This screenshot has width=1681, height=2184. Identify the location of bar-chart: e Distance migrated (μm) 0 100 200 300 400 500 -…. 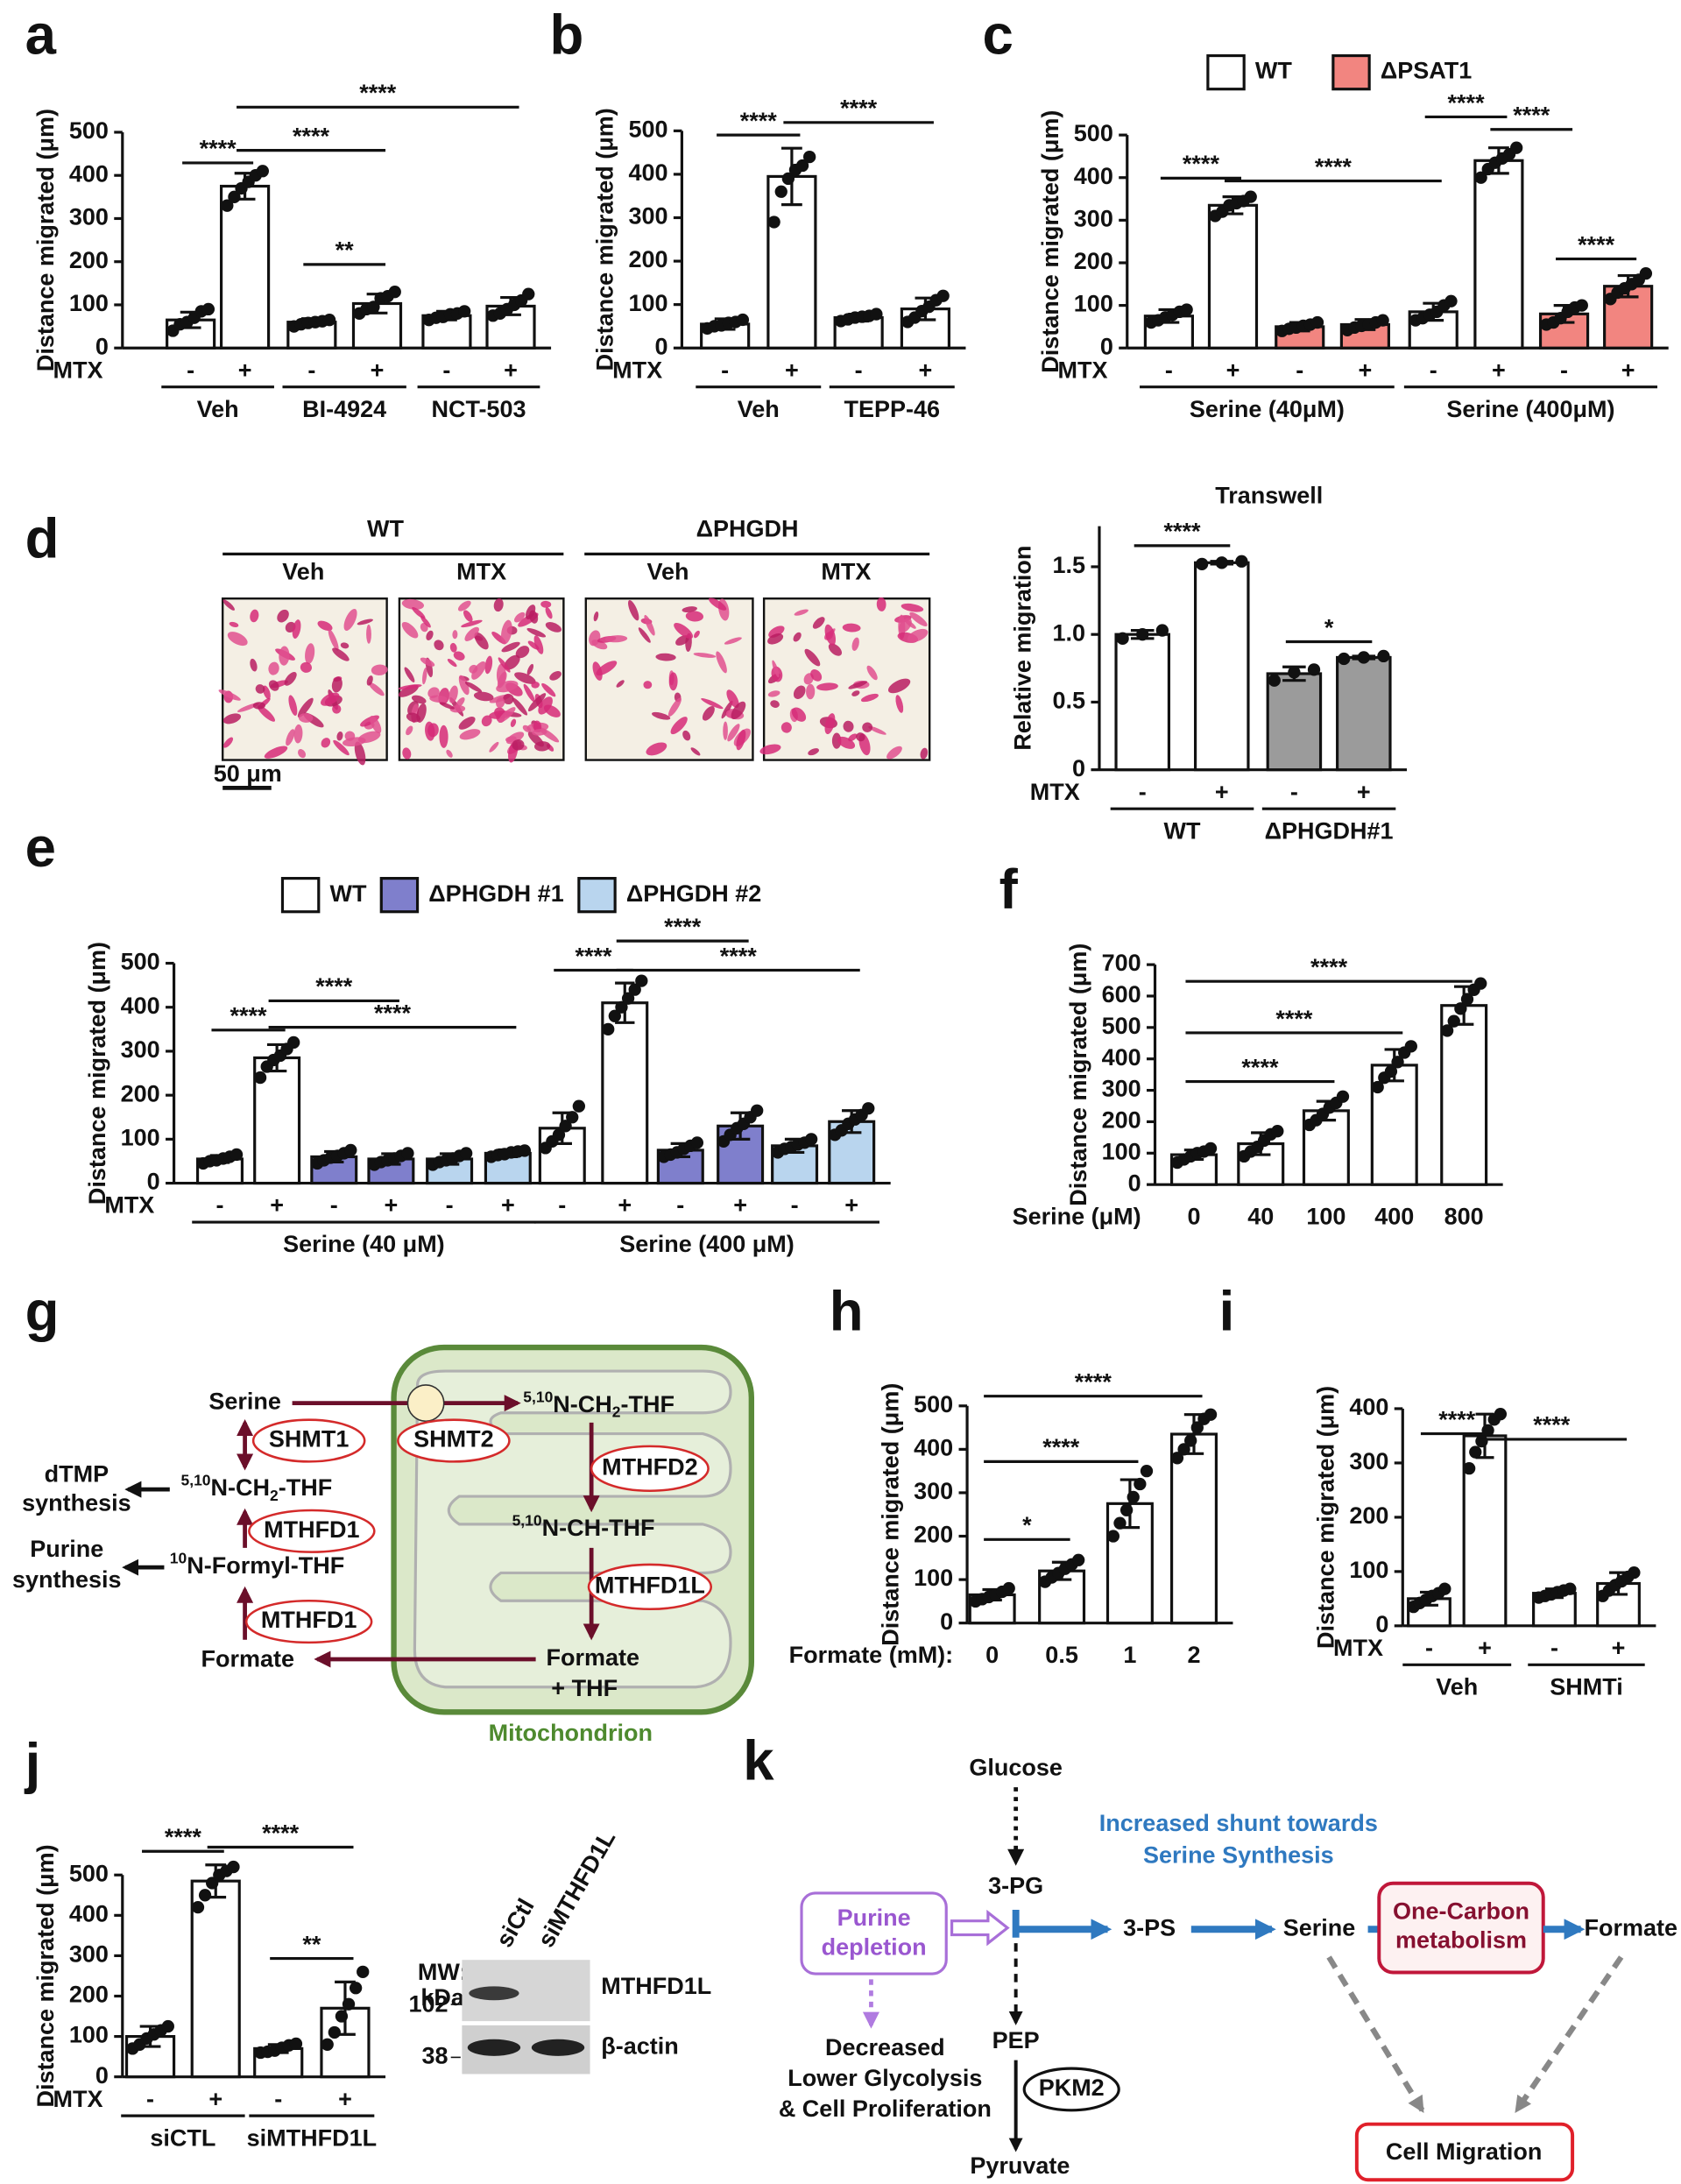
(458, 1036).